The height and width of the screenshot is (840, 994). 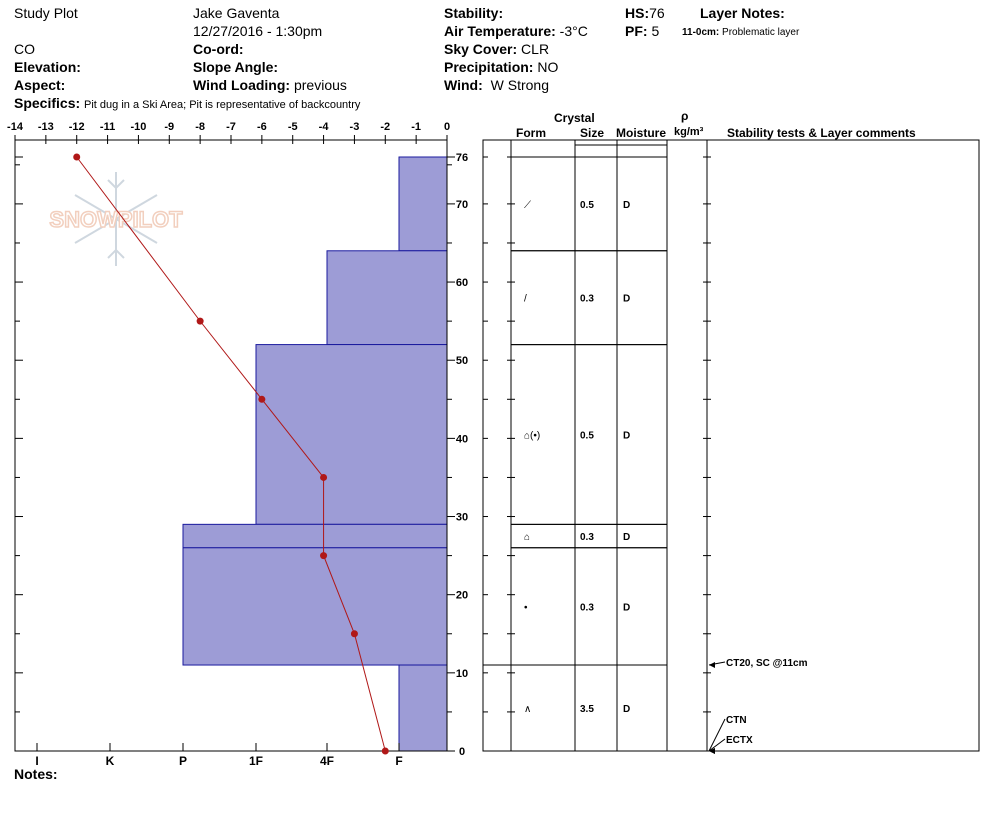 I want to click on hardness-label: 4F, so click(x=327, y=761).